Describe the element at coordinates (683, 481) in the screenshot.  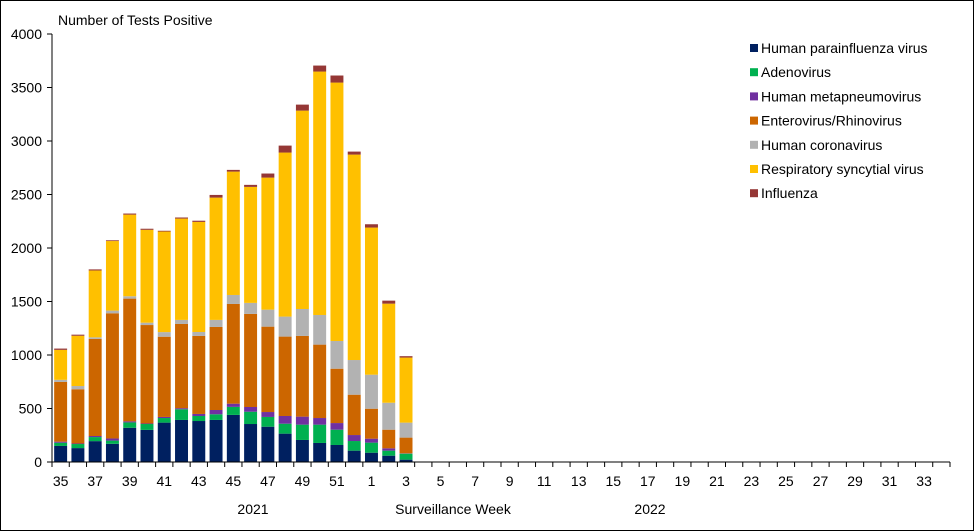
I see `x-tick-label: 19` at that location.